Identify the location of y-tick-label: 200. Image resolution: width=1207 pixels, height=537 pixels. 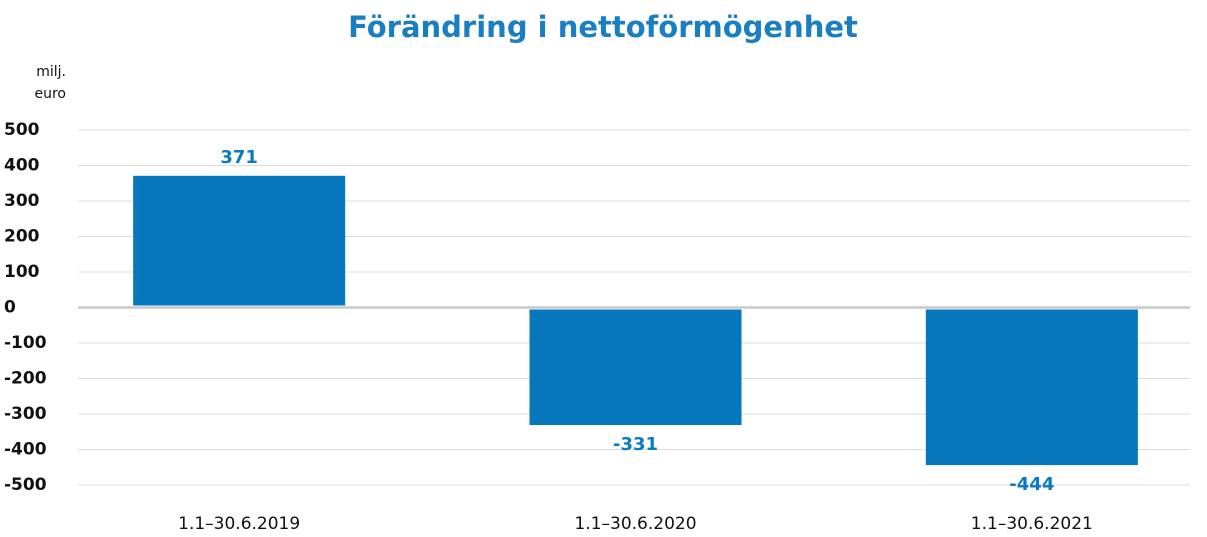
(22, 237).